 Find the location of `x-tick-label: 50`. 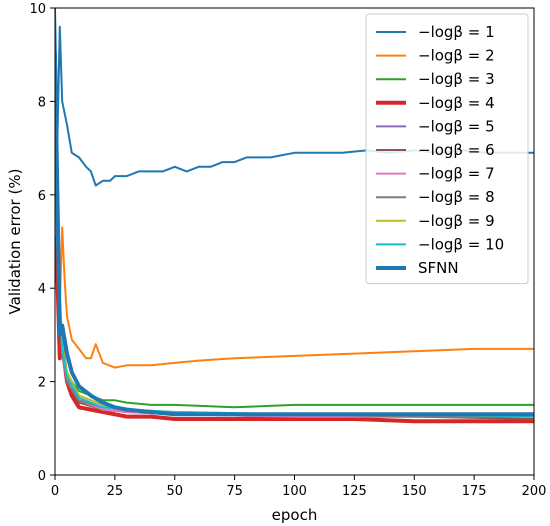

x-tick-label: 50 is located at coordinates (174, 491).